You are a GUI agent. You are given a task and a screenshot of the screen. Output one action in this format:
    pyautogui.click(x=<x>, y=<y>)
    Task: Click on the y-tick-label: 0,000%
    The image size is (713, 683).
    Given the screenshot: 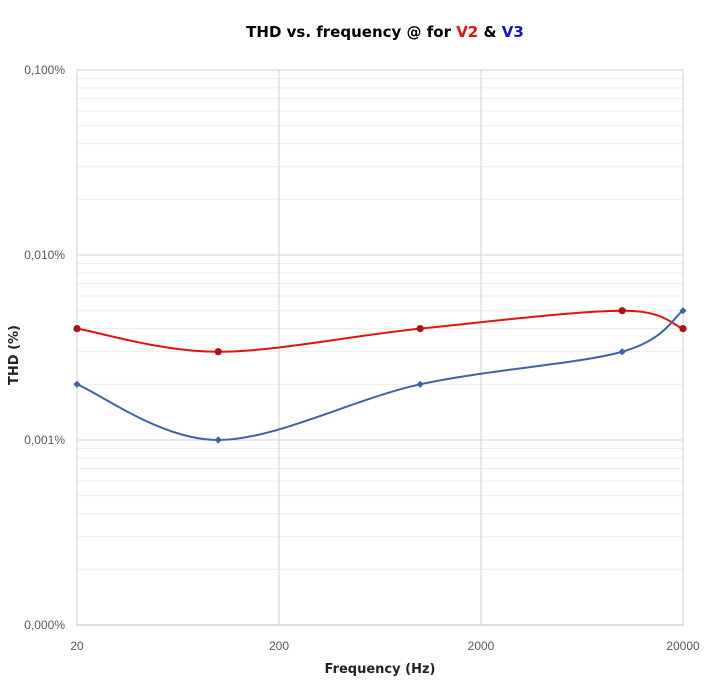 What is the action you would take?
    pyautogui.click(x=44, y=625)
    